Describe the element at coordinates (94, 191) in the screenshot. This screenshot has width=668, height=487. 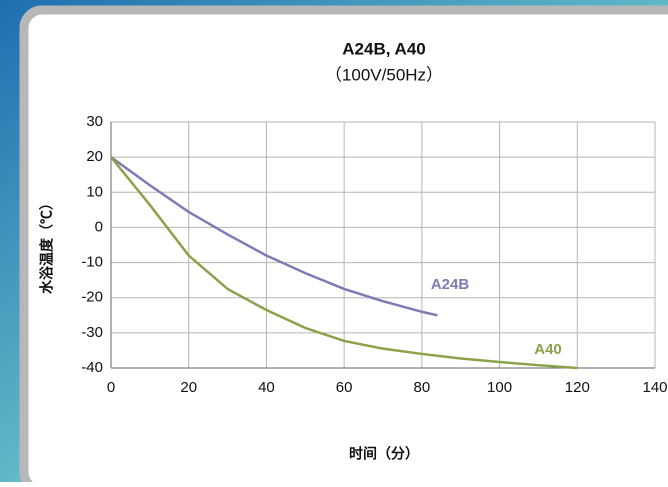
I see `y-tick-label: 10` at that location.